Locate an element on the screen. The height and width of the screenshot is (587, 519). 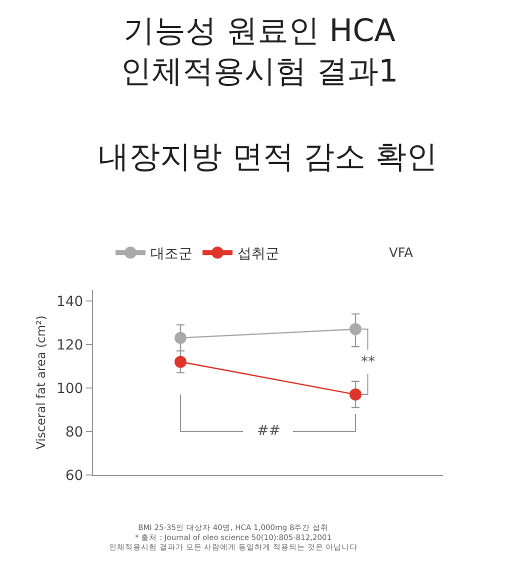
y-tick-label: 120 is located at coordinates (70, 345).